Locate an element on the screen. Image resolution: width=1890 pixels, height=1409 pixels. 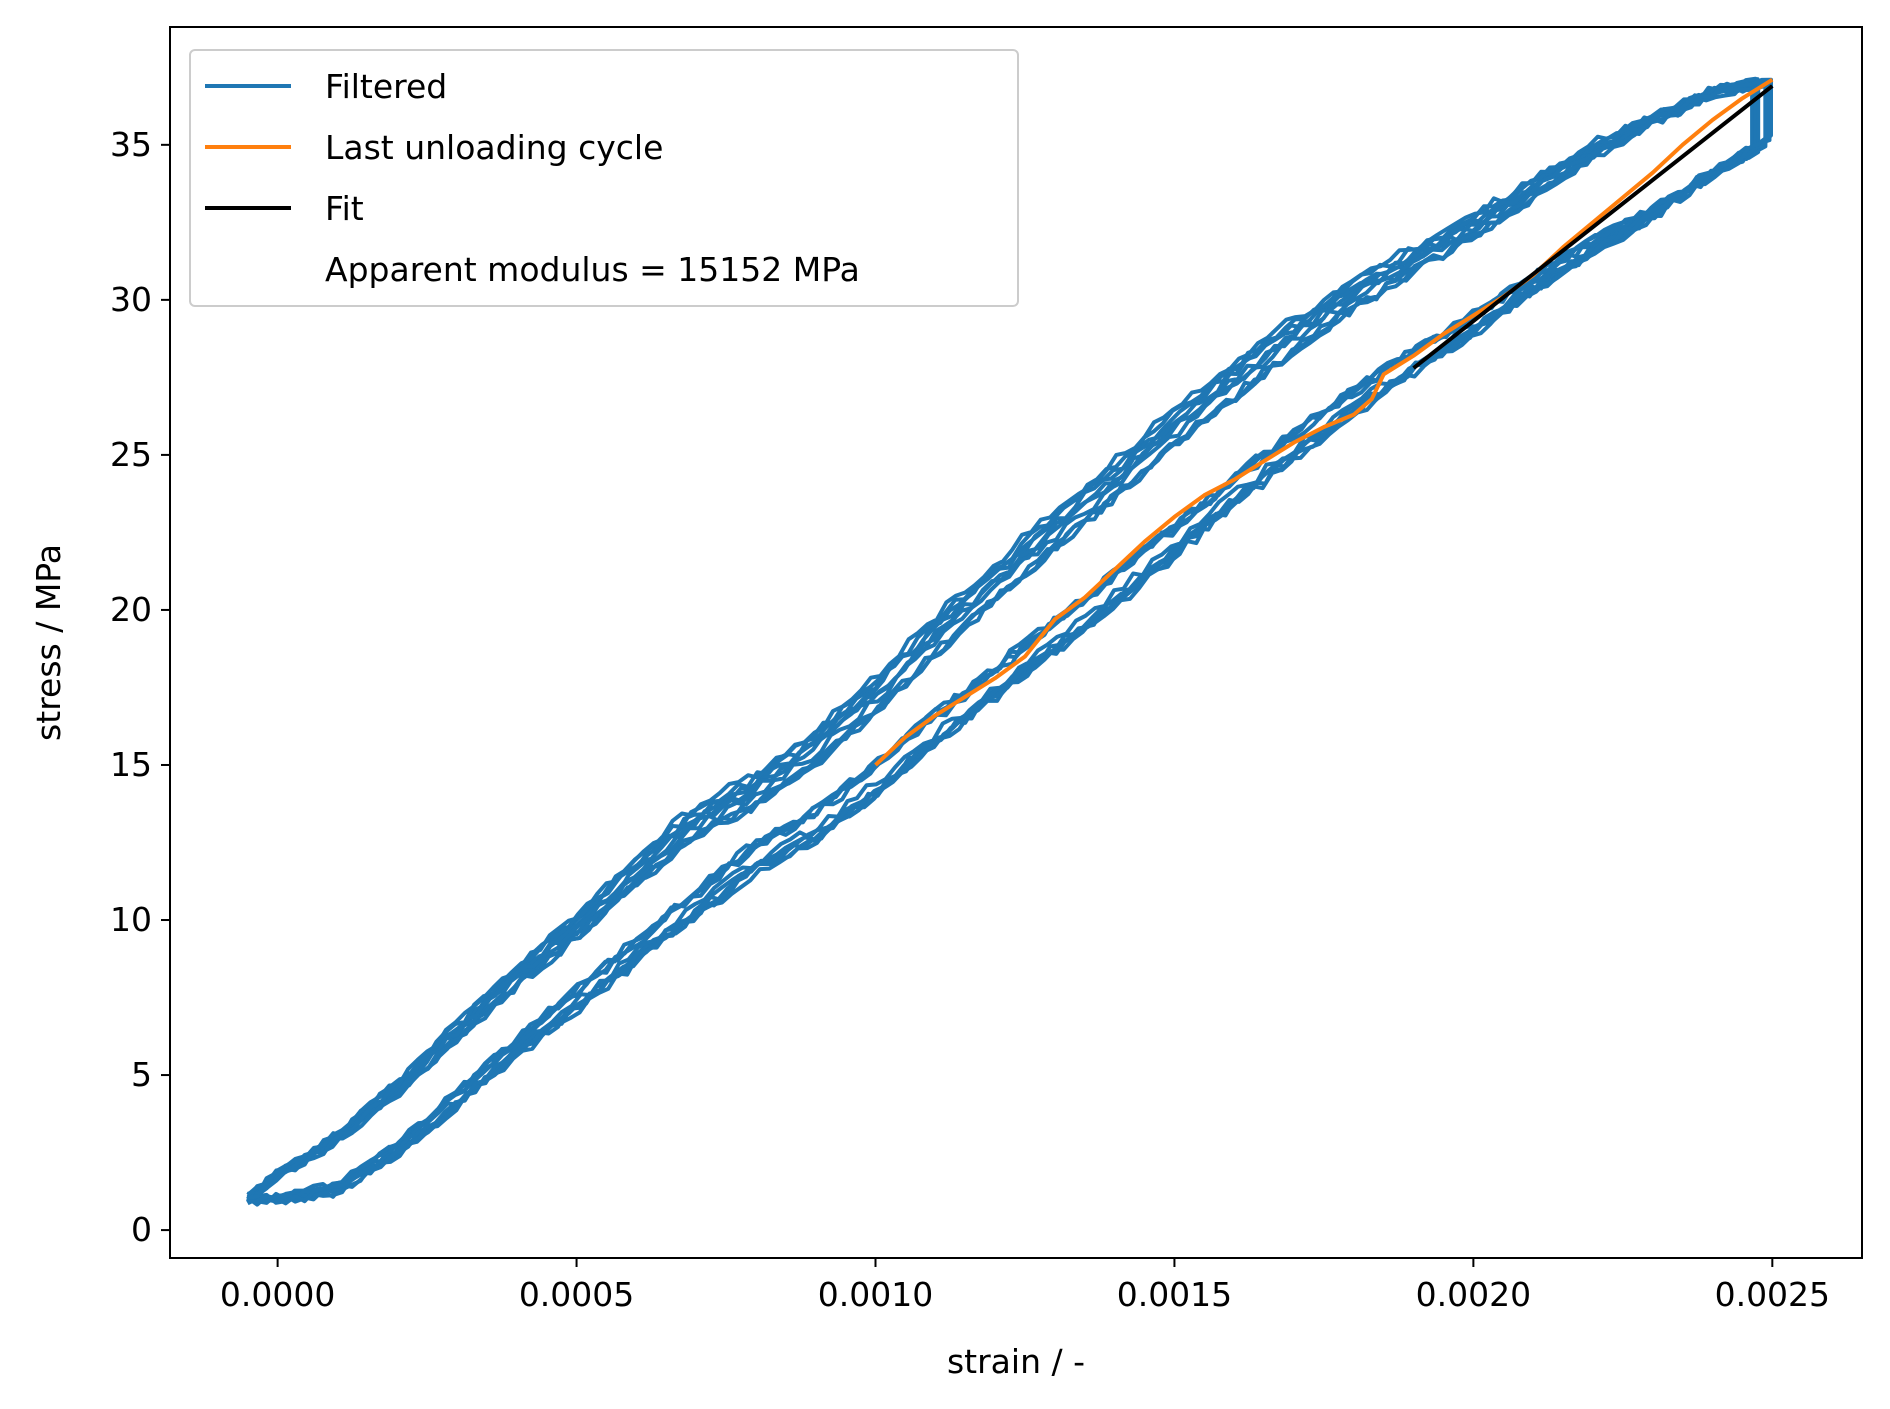
y-tick-label: 5 is located at coordinates (141, 1074).